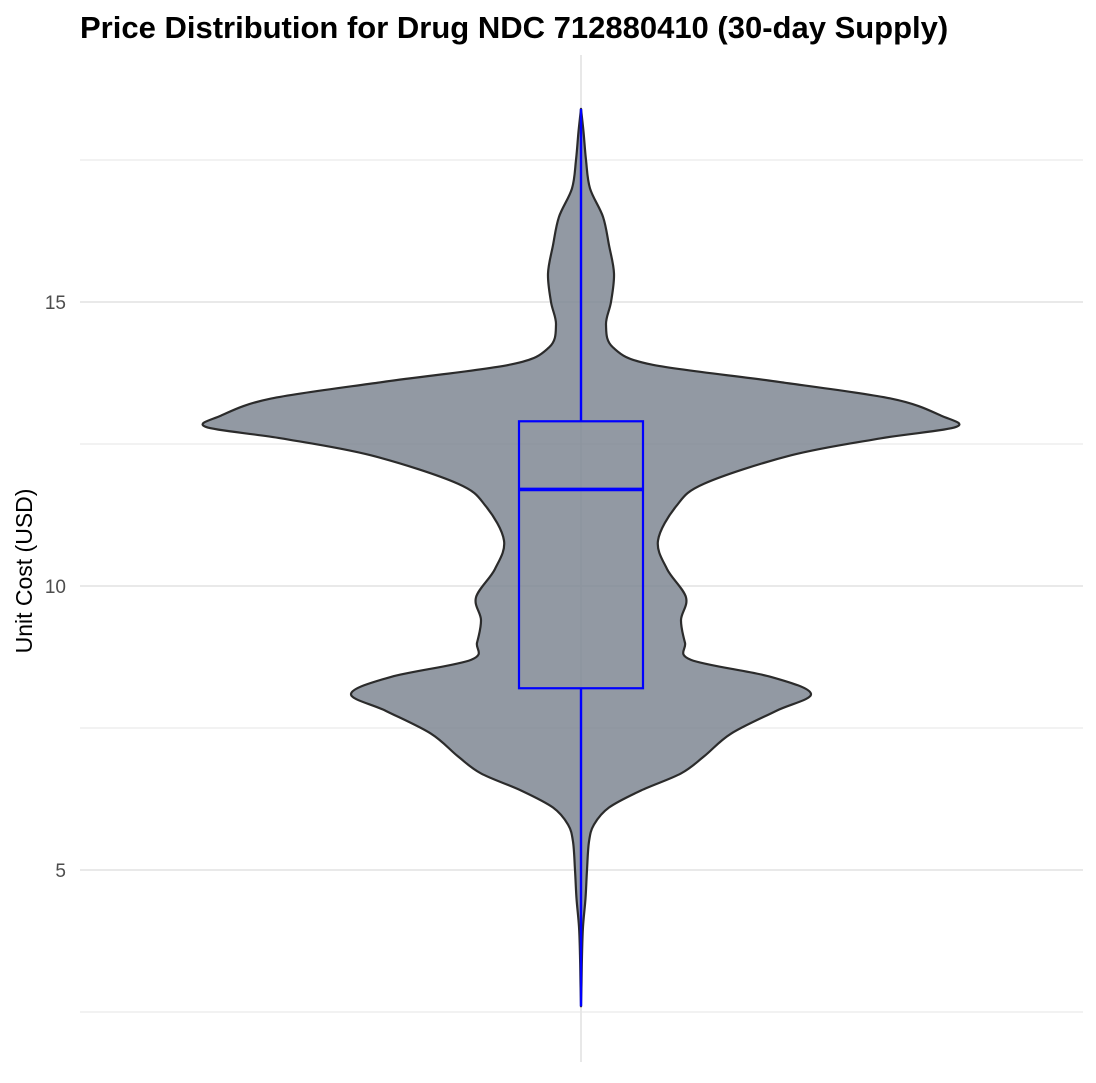 The image size is (1096, 1083). I want to click on y-tick-label: 10, so click(55, 587).